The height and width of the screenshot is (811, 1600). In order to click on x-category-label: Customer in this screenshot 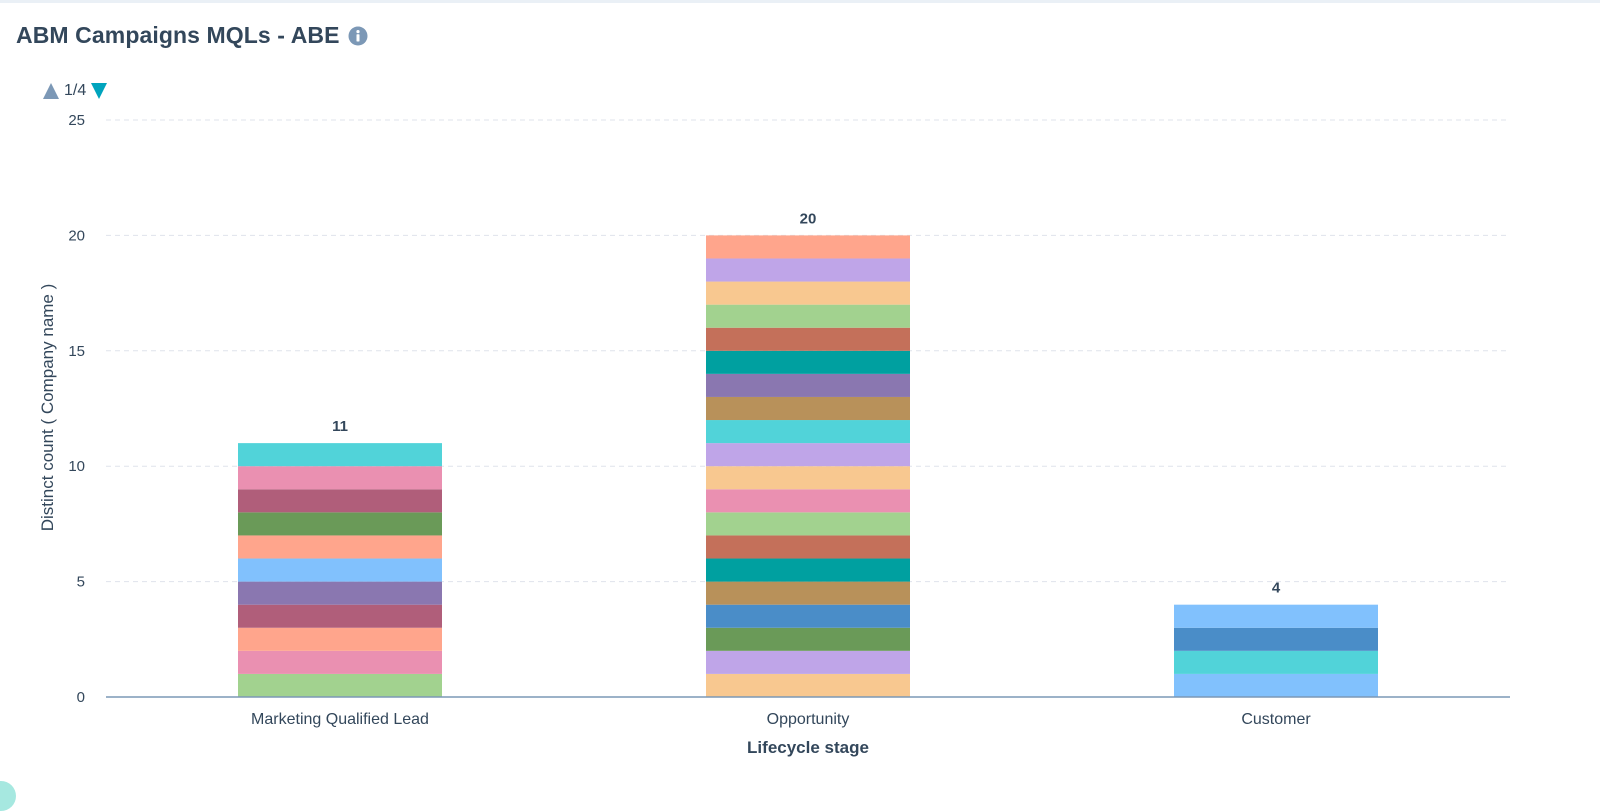, I will do `click(1276, 719)`.